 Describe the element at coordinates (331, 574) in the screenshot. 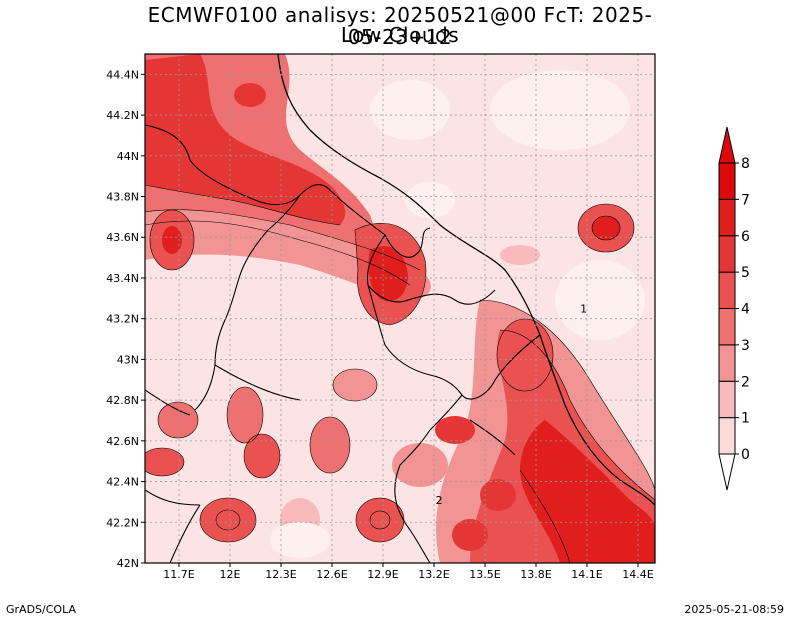

I see `x-tick-label: 12.6E` at that location.